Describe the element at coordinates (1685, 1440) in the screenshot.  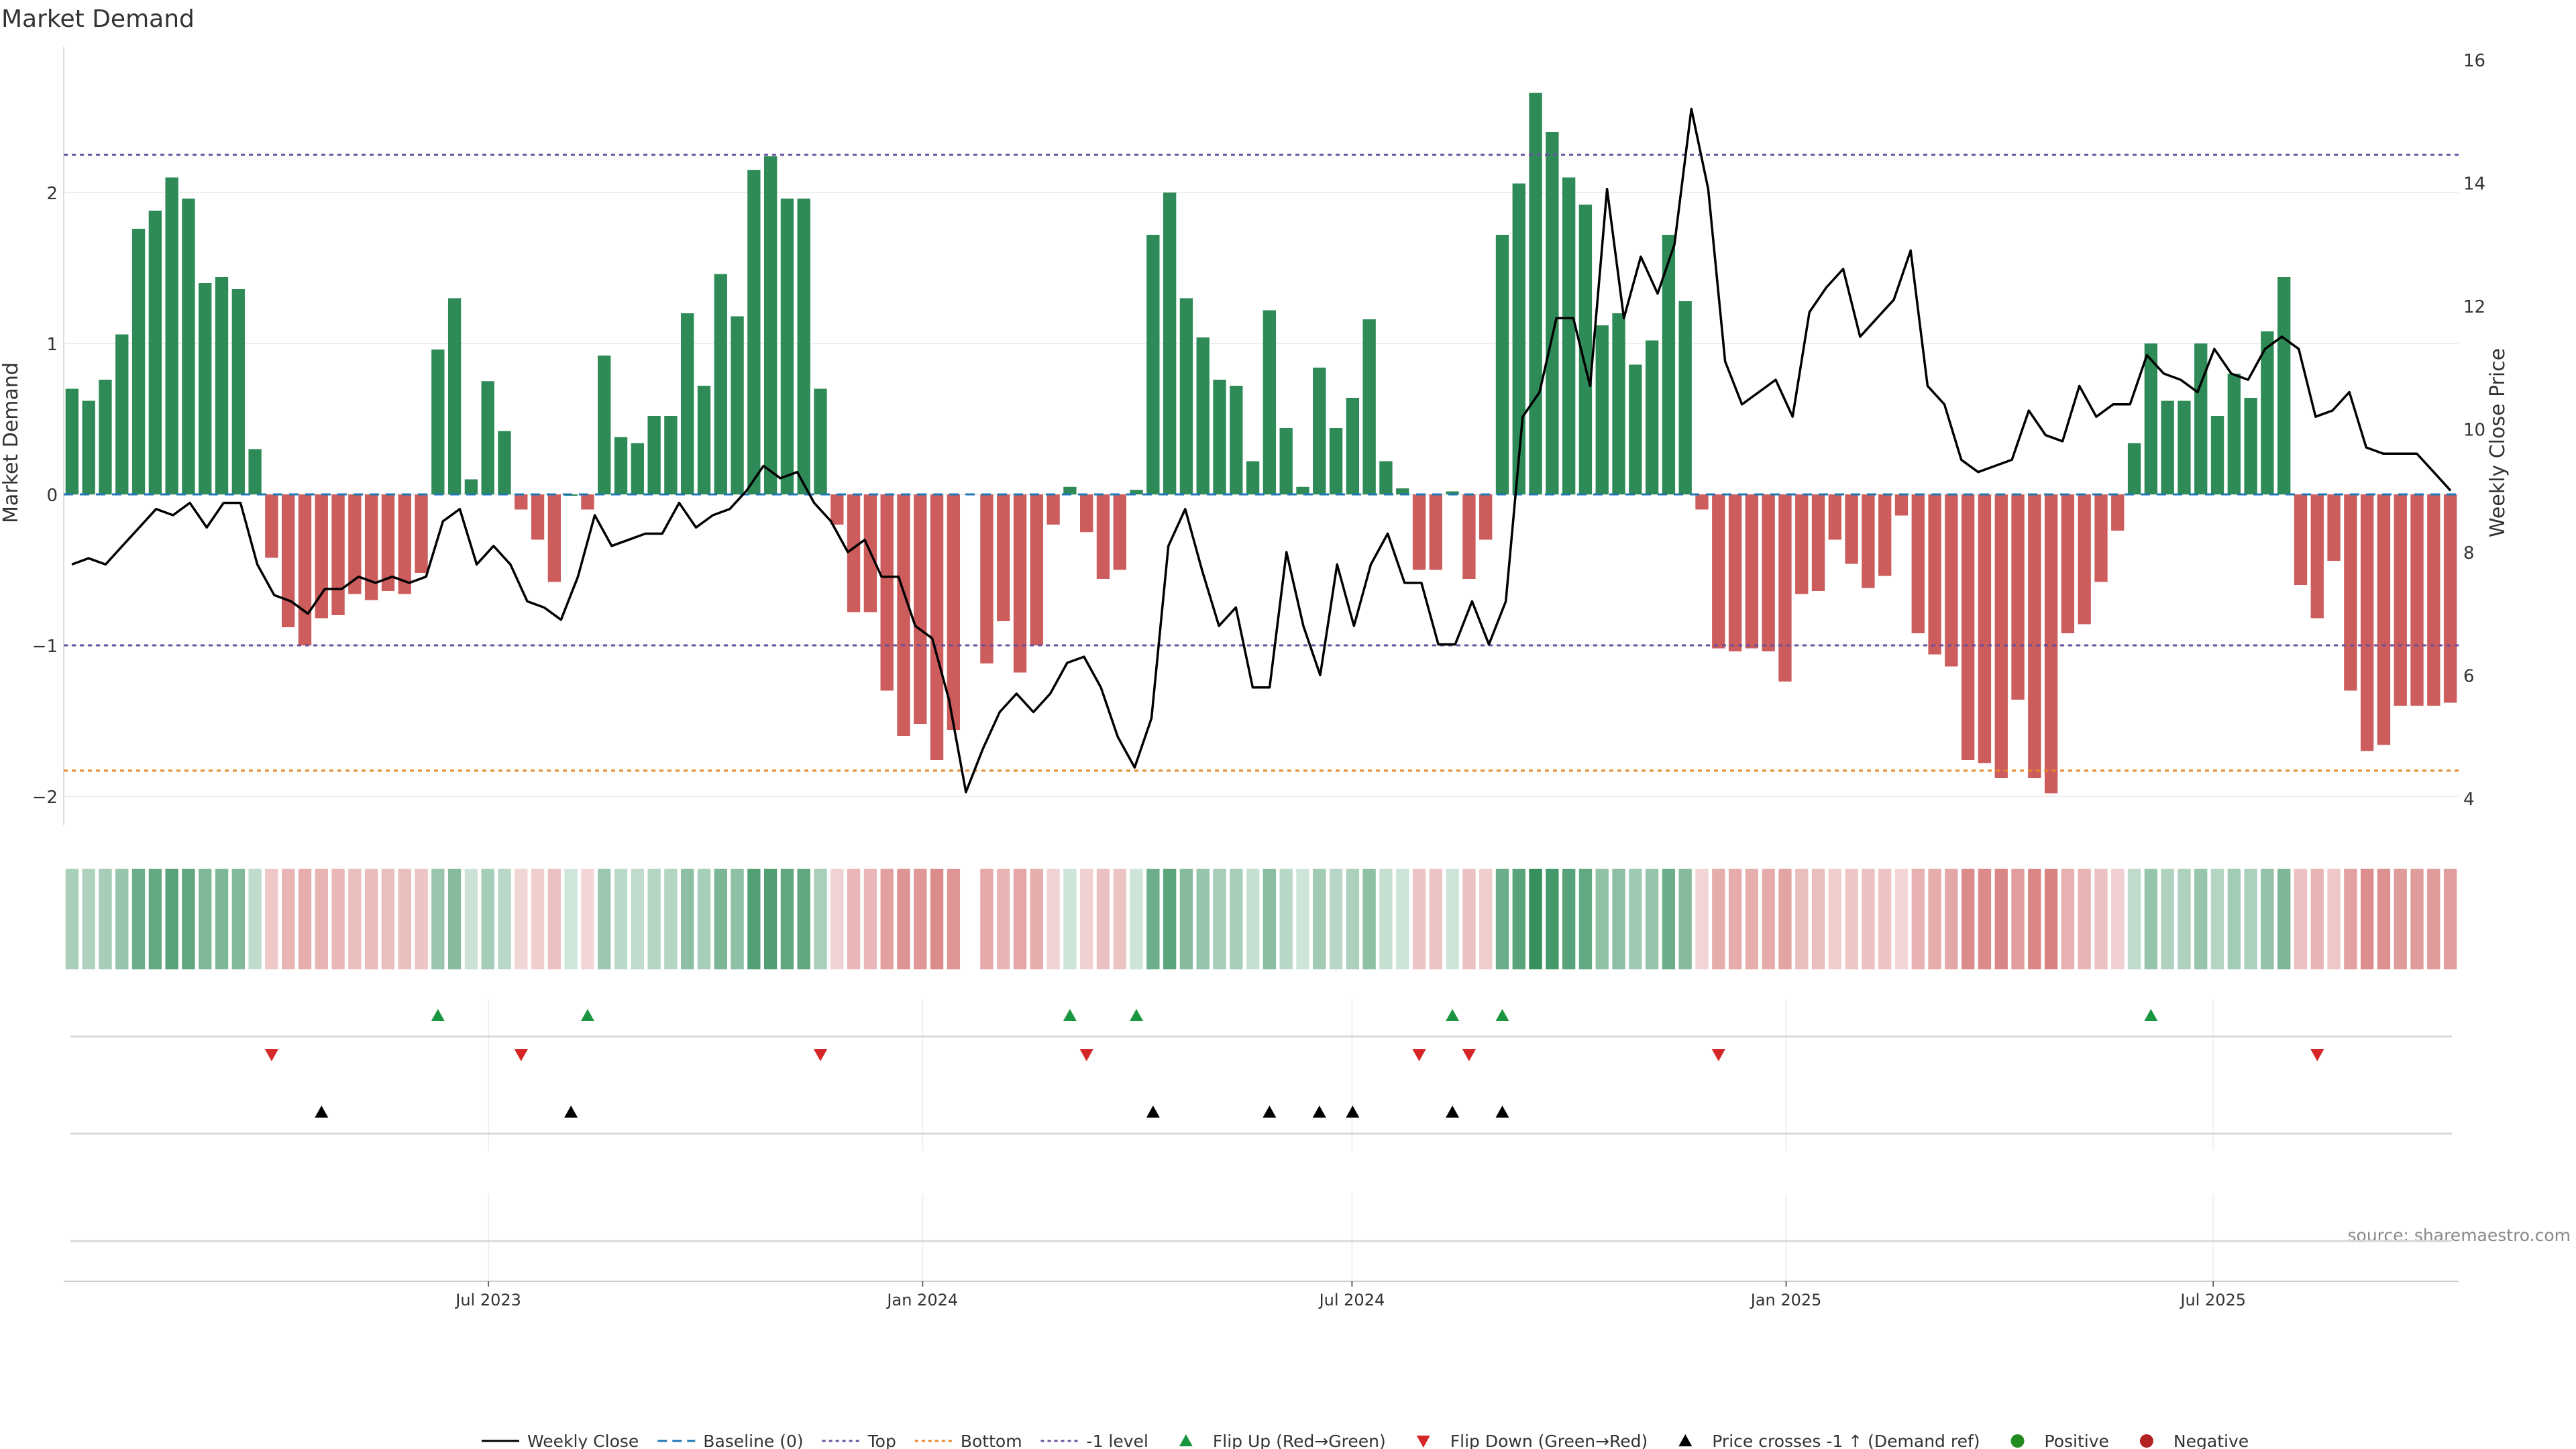
I see `legend-swatch-price-cross` at that location.